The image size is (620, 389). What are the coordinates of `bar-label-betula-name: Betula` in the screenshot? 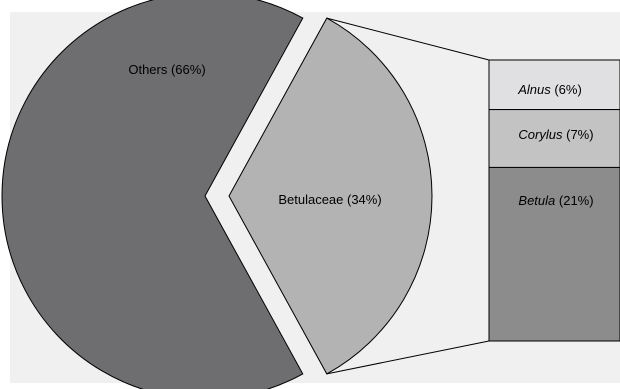 It's located at (536, 200).